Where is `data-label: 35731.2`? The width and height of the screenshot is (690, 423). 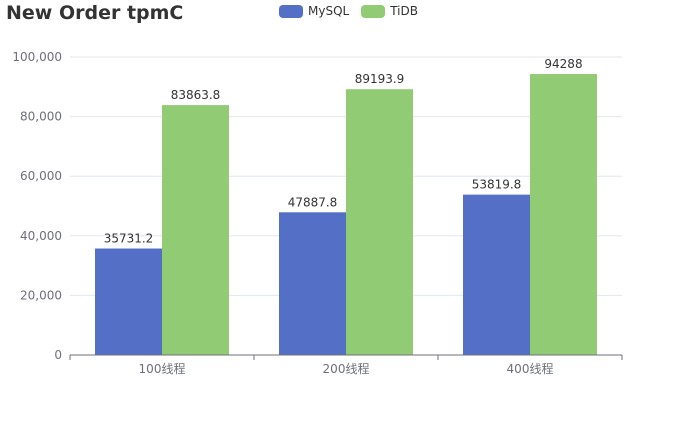 data-label: 35731.2 is located at coordinates (129, 239).